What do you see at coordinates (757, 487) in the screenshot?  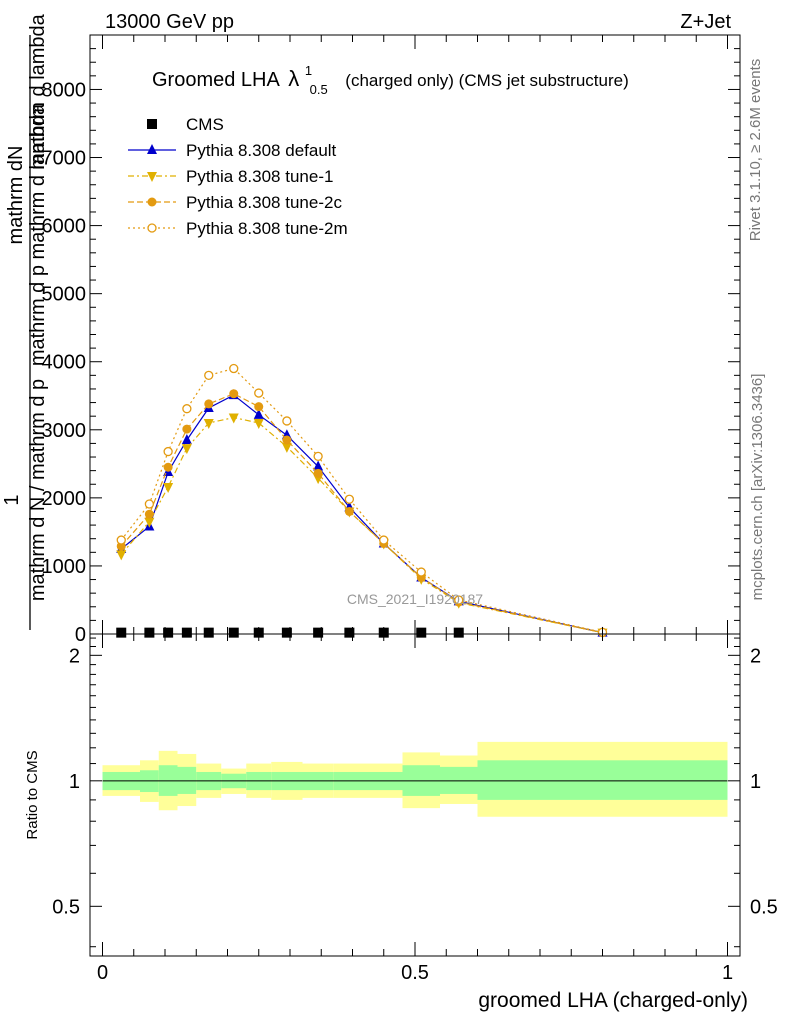 I see `mcplots-label: mcplots.cern.ch [arXiv:1306.3436]` at bounding box center [757, 487].